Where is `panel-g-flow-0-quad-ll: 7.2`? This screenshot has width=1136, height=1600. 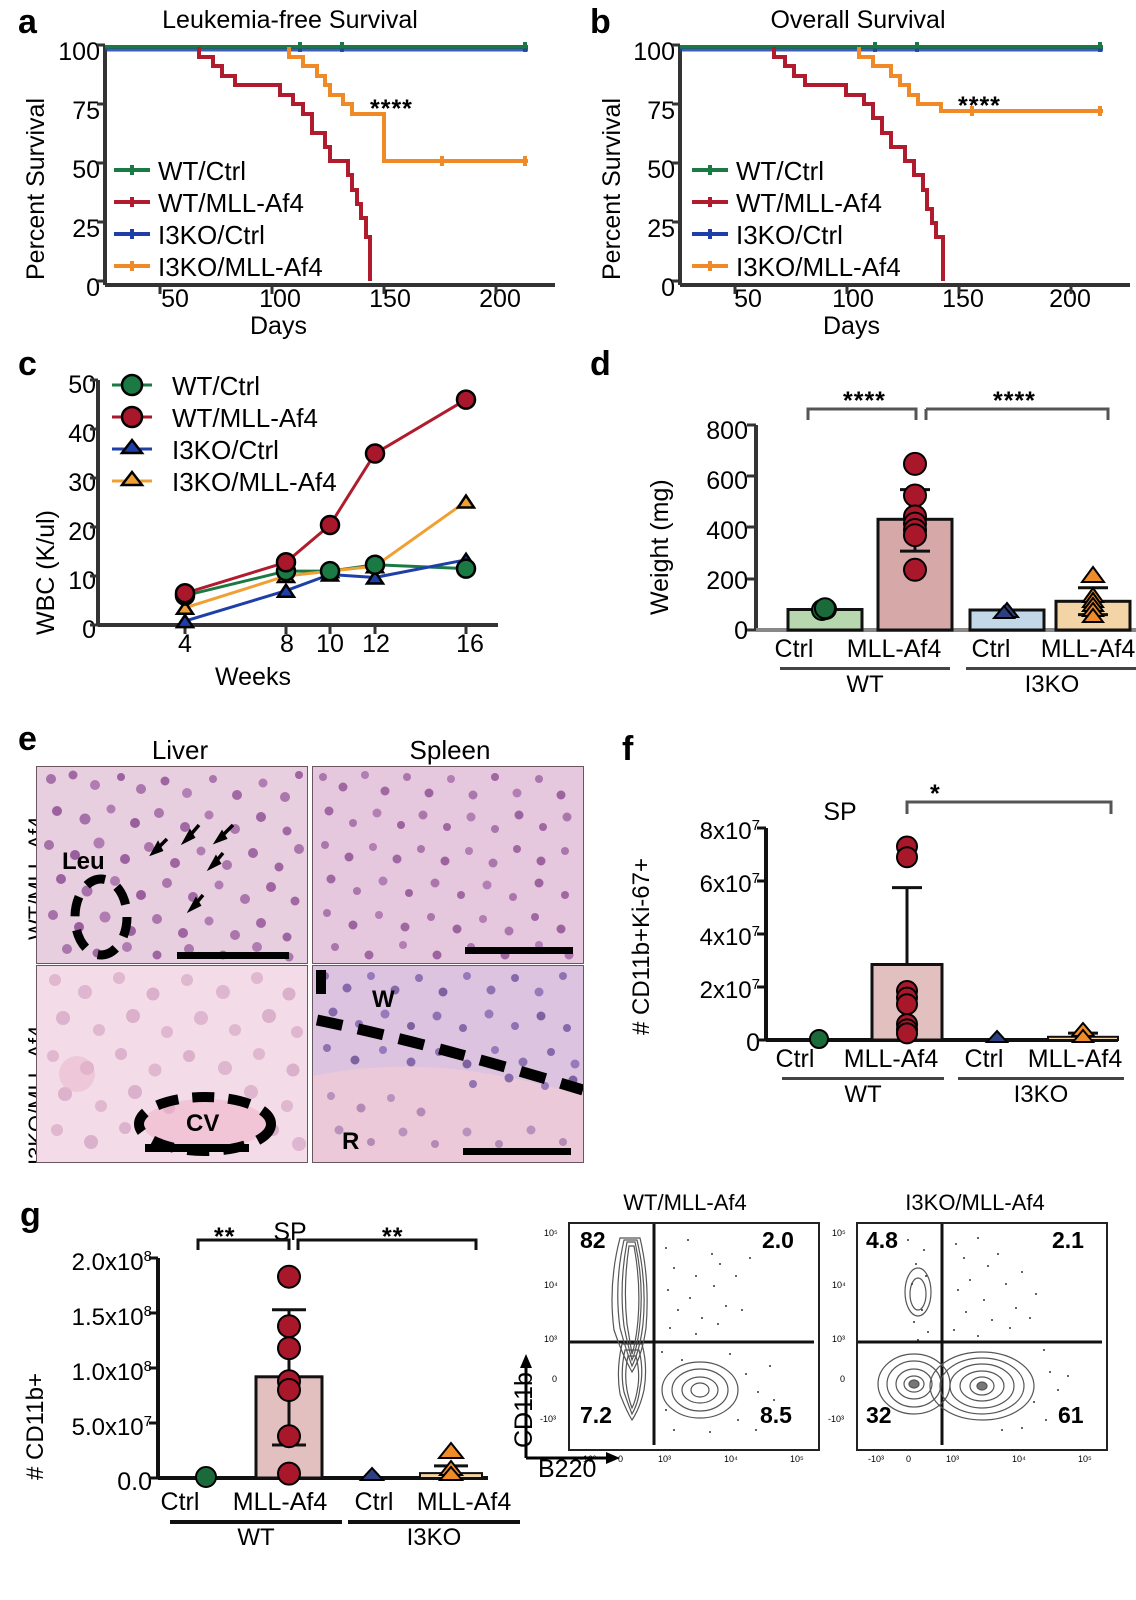
panel-g-flow-0-quad-ll: 7.2 is located at coordinates (596, 1415).